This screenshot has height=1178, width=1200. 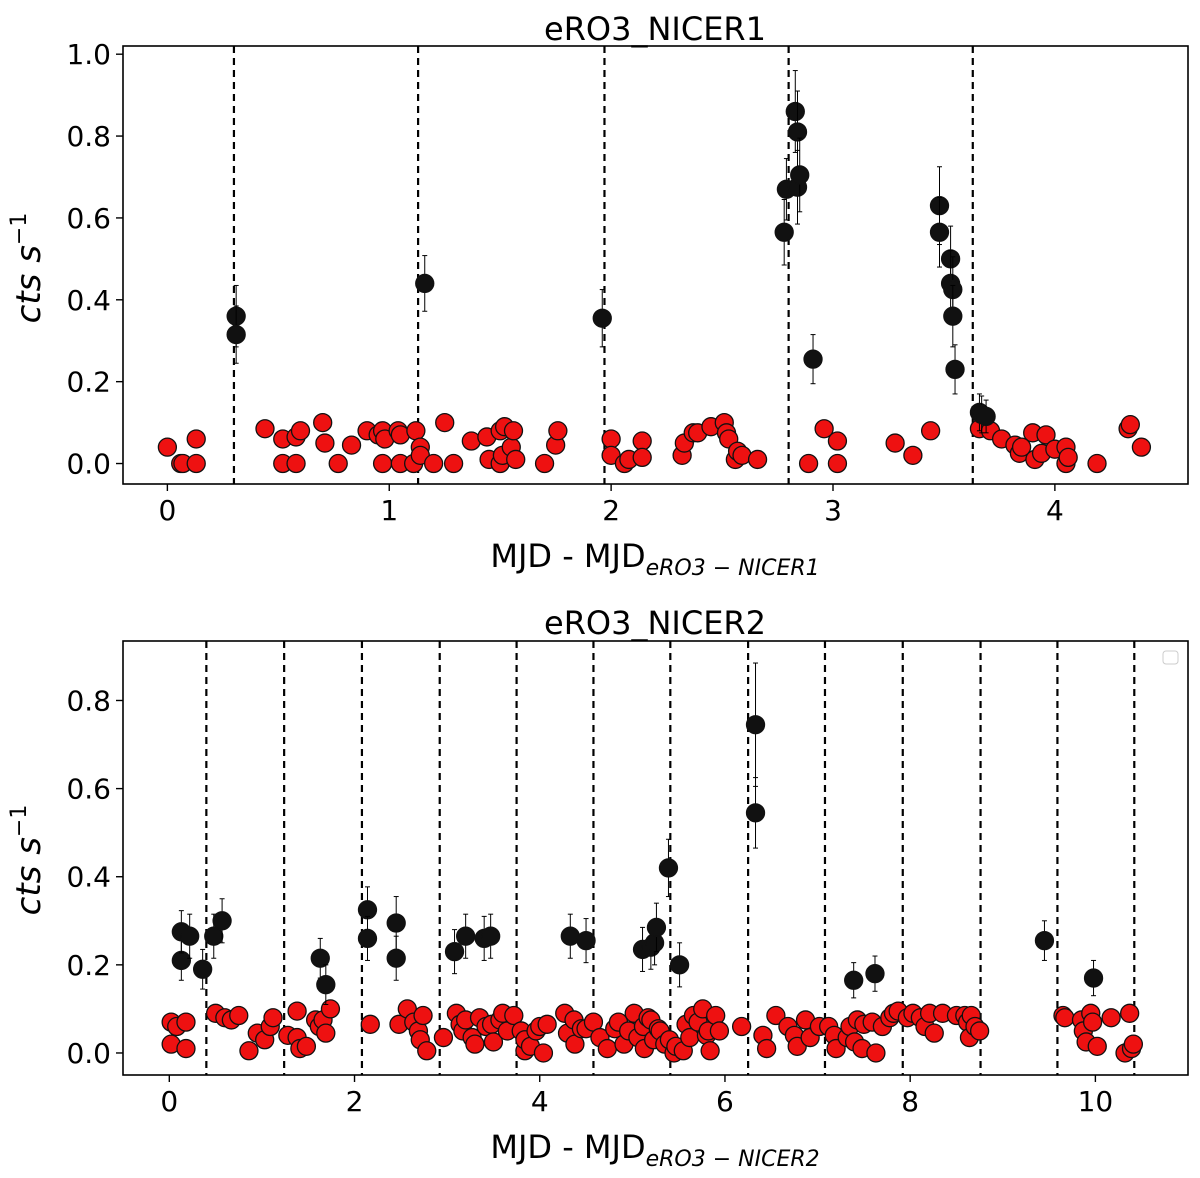 What do you see at coordinates (1170, 657) in the screenshot?
I see `legend-box` at bounding box center [1170, 657].